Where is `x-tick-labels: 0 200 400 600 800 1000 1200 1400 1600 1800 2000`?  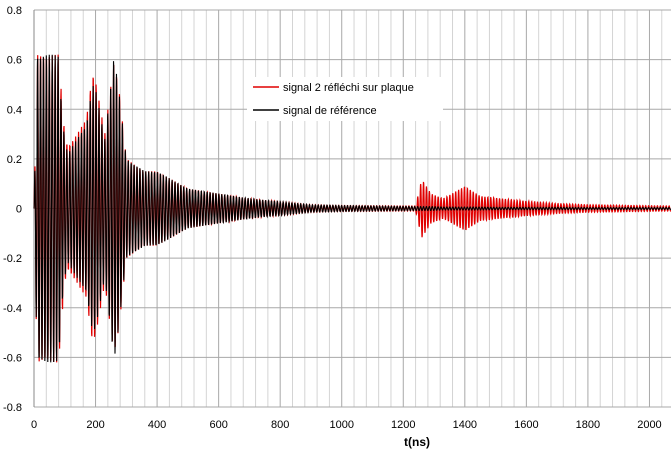 x-tick-labels: 0 200 400 600 800 1000 1200 1400 1600 1800 2000 is located at coordinates (346, 425).